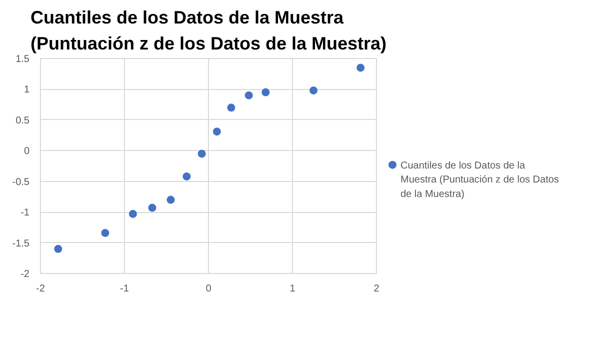 The width and height of the screenshot is (611, 337). I want to click on x-tick-label: -2, so click(41, 289).